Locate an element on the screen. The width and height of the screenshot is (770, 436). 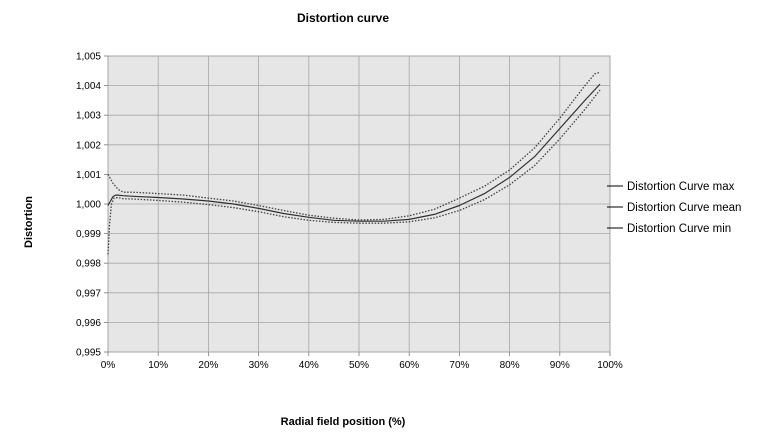
x-tick-label: 50% is located at coordinates (359, 365).